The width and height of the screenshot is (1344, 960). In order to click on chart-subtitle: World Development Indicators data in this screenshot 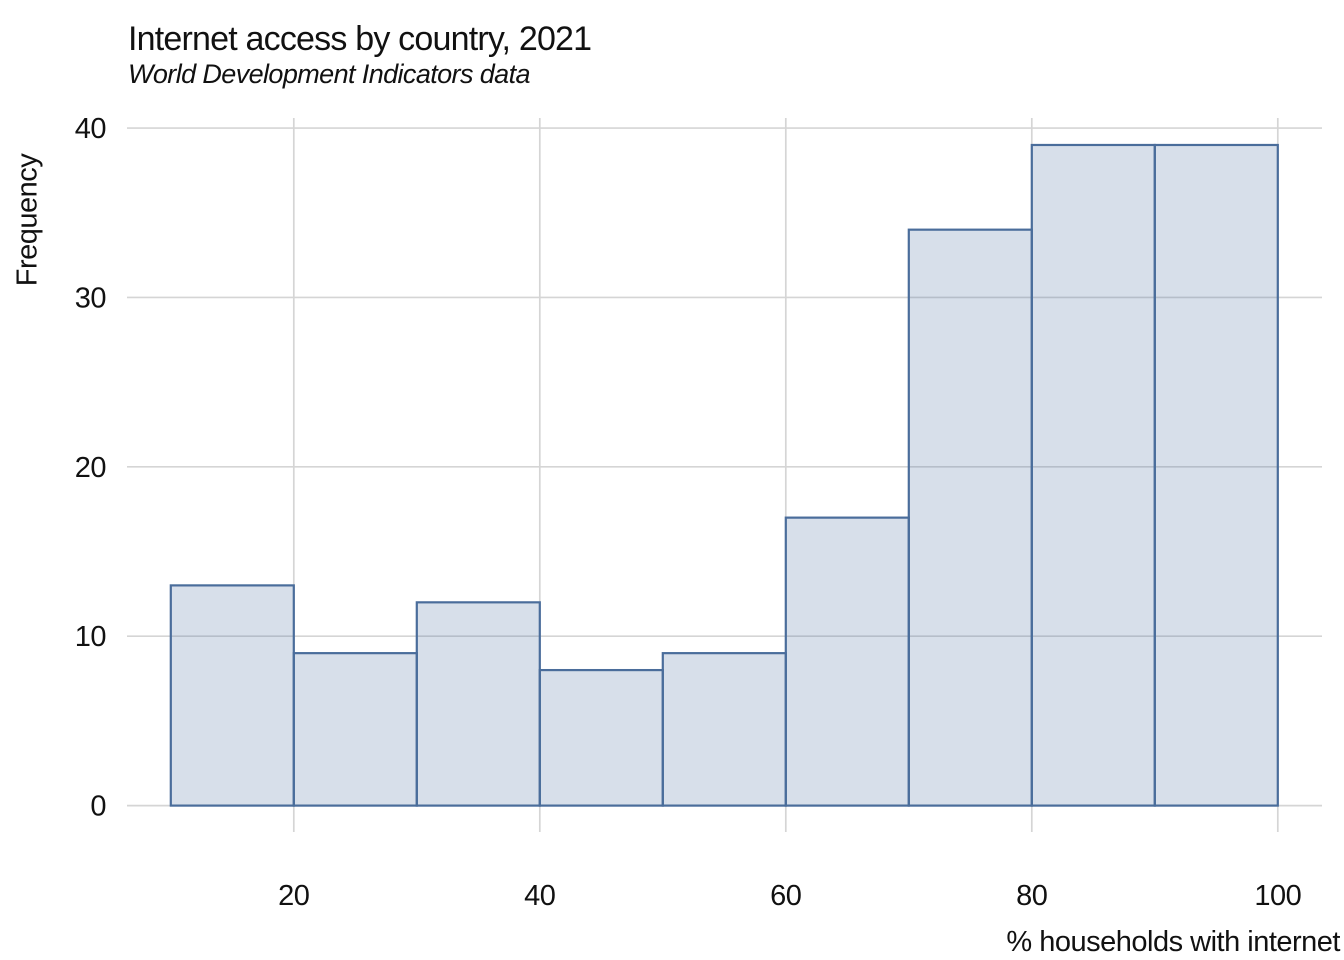, I will do `click(329, 74)`.